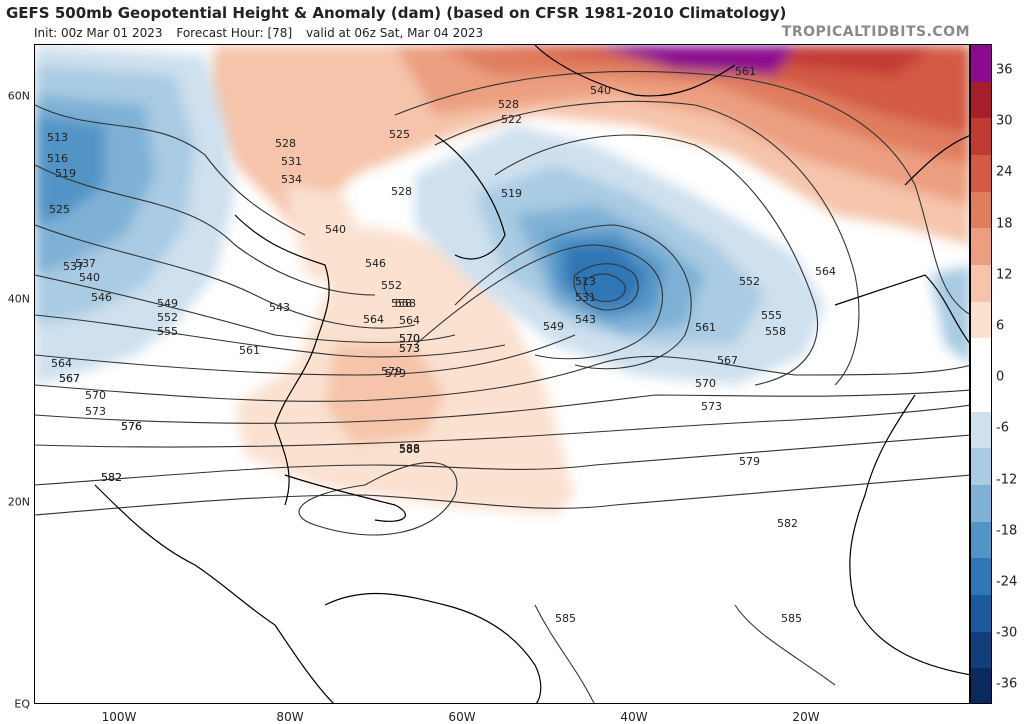 The height and width of the screenshot is (724, 1024). I want to click on colorbar-tick-label: -36, so click(1007, 684).